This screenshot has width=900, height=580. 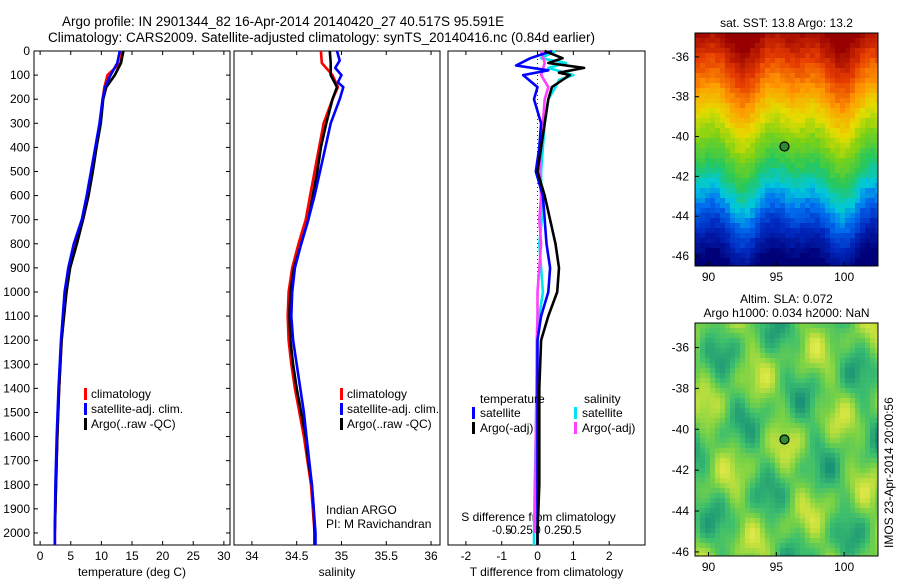 What do you see at coordinates (85, 424) in the screenshot?
I see `legend-swatch` at bounding box center [85, 424].